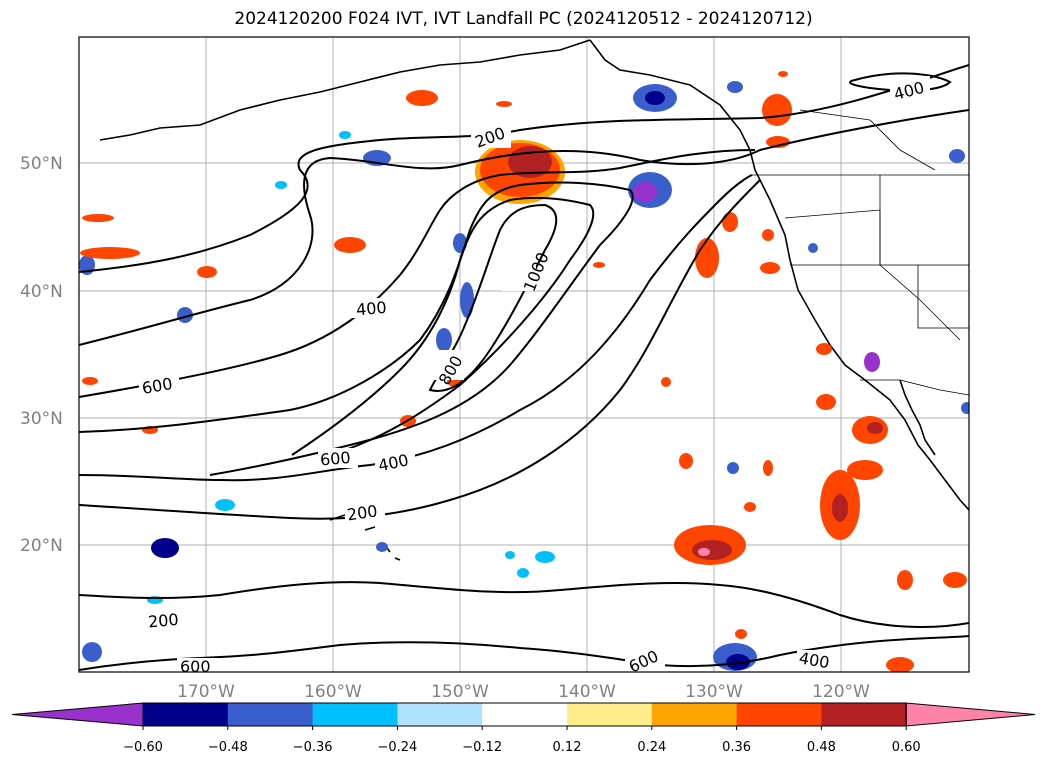  What do you see at coordinates (587, 692) in the screenshot?
I see `lon-label-140w: 140°W` at bounding box center [587, 692].